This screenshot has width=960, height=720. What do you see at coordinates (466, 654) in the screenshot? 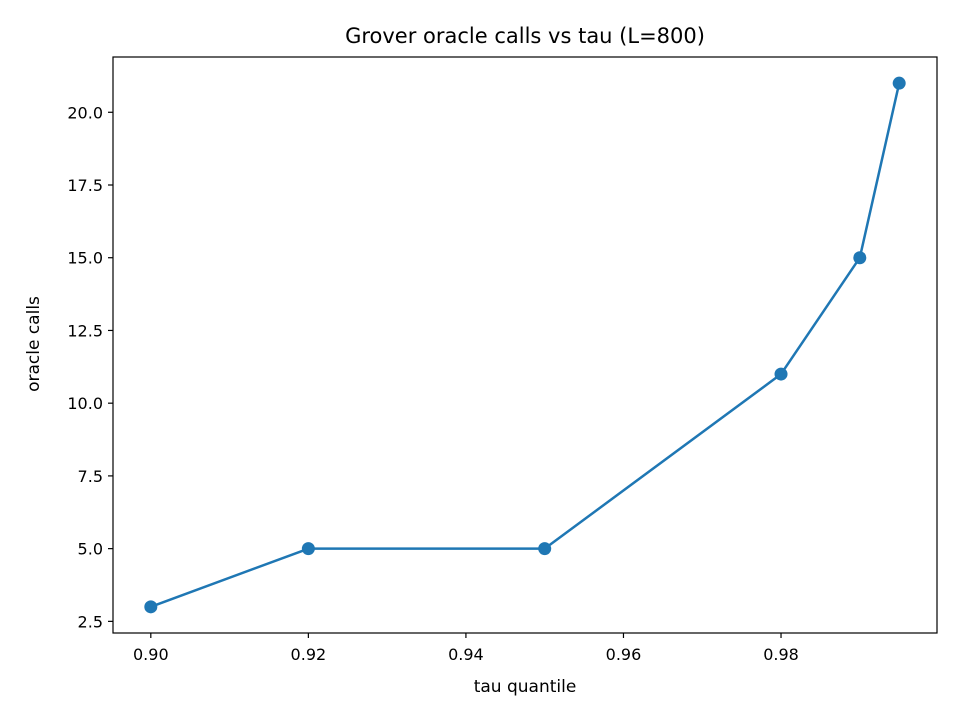
I see `x-tick-label: 0.94` at bounding box center [466, 654].